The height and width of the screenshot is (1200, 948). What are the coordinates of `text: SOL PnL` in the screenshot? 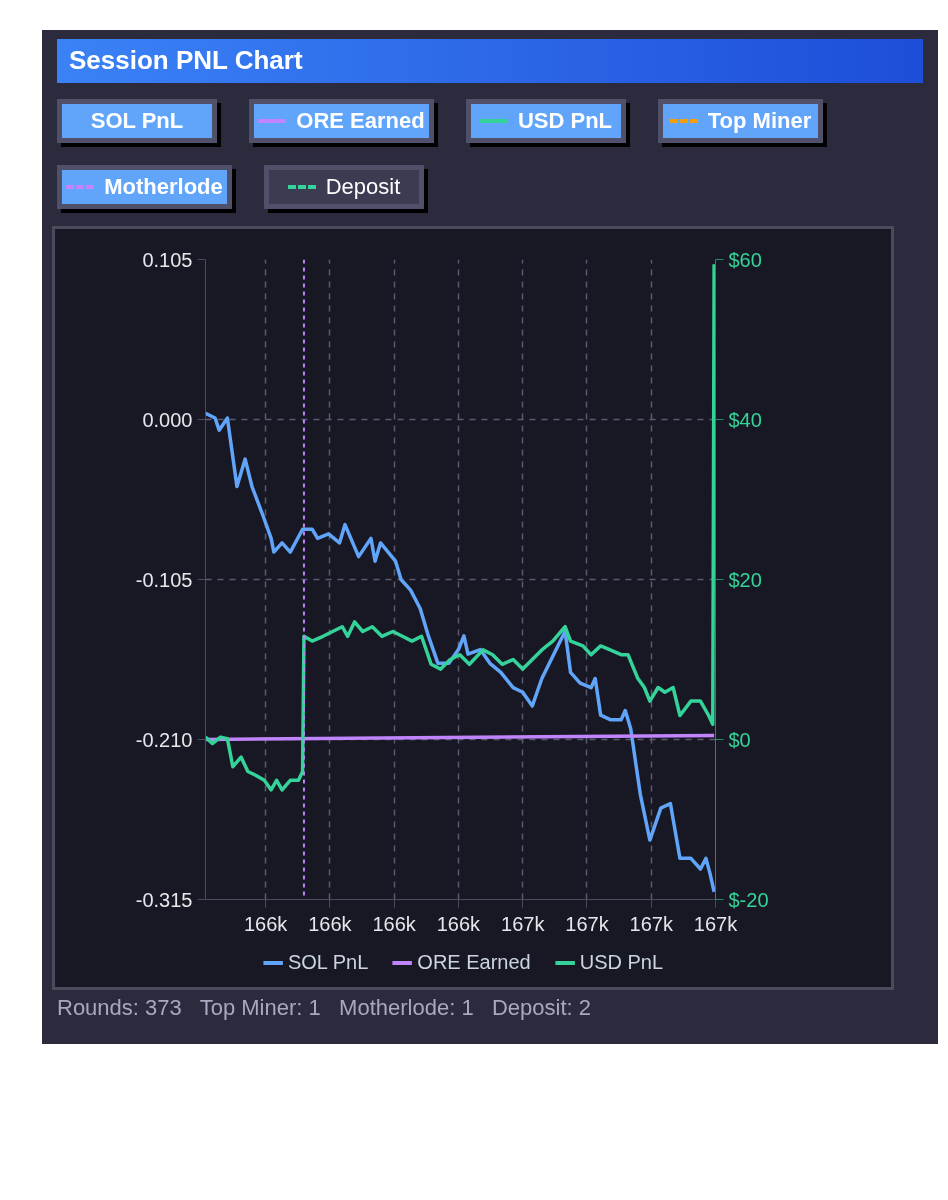 It's located at (137, 120).